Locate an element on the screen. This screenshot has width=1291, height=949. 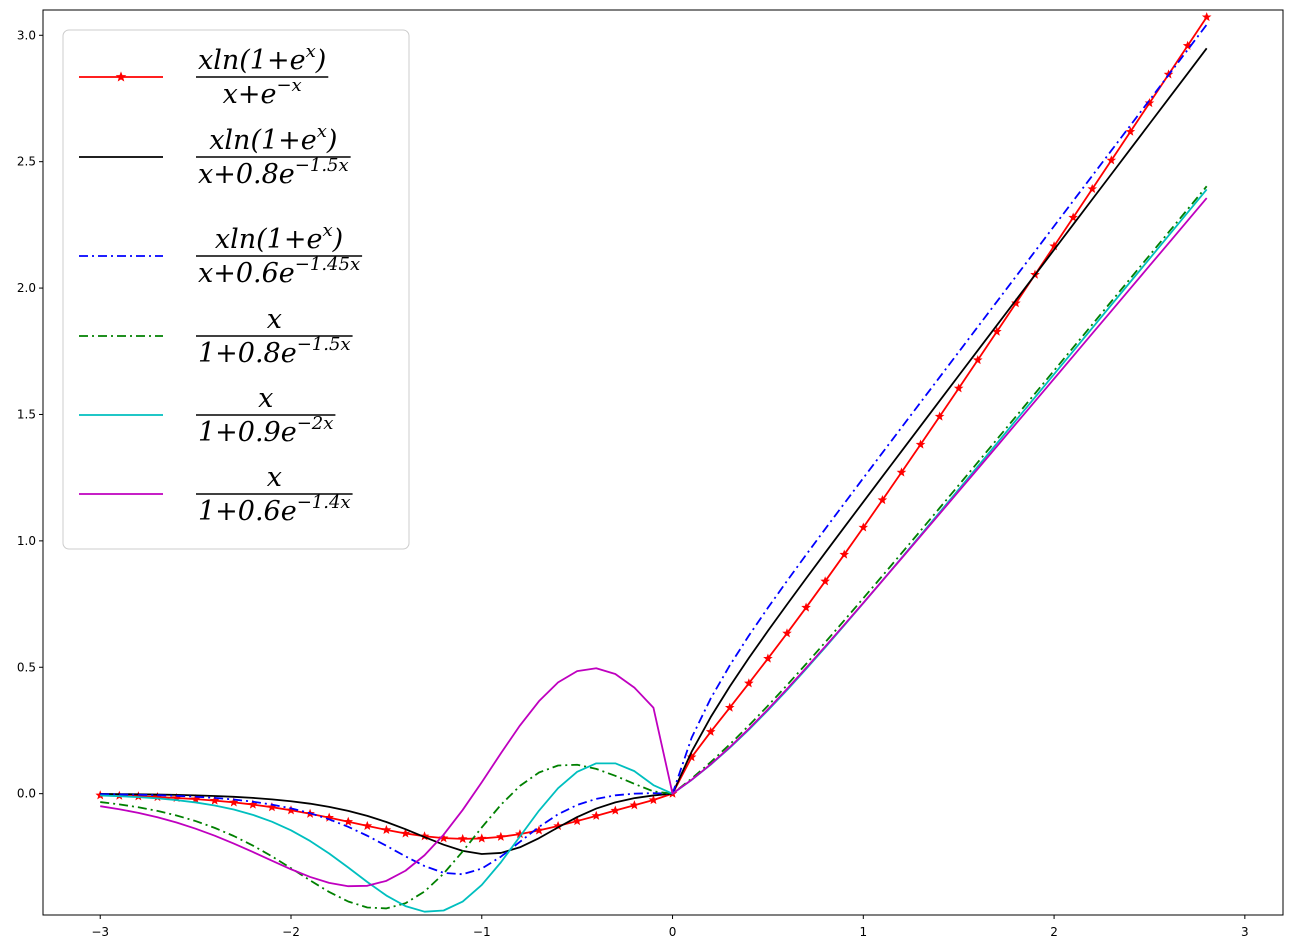
legend-numerator-2: xln(1+ex) is located at coordinates (273, 138).